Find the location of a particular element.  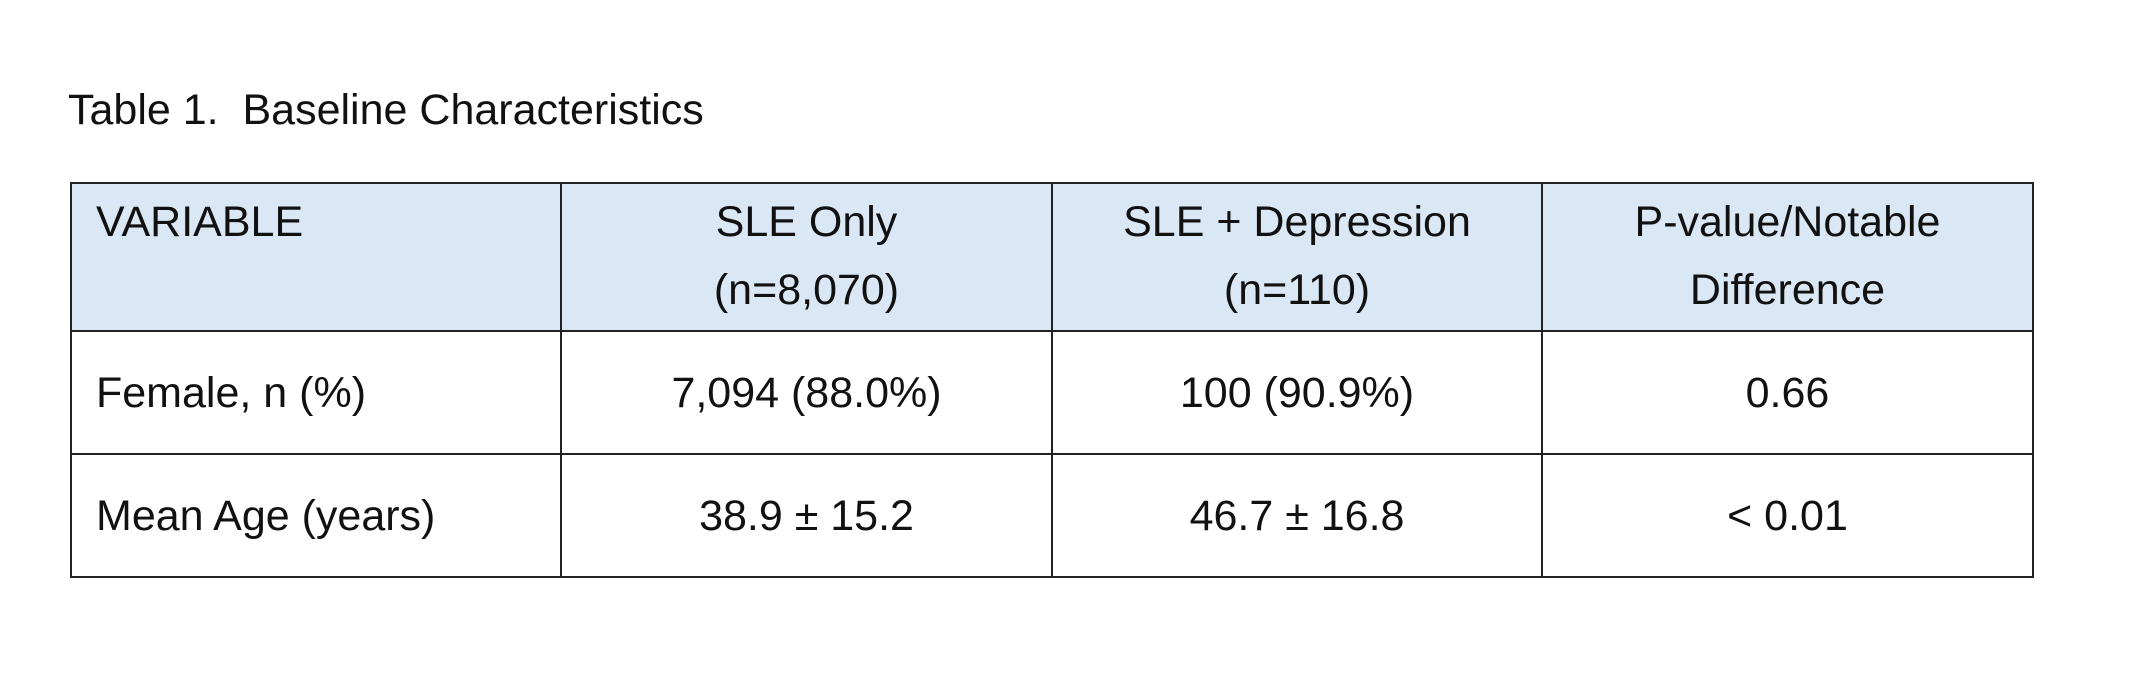

cell-p-value: 0.66 is located at coordinates (1787, 392).